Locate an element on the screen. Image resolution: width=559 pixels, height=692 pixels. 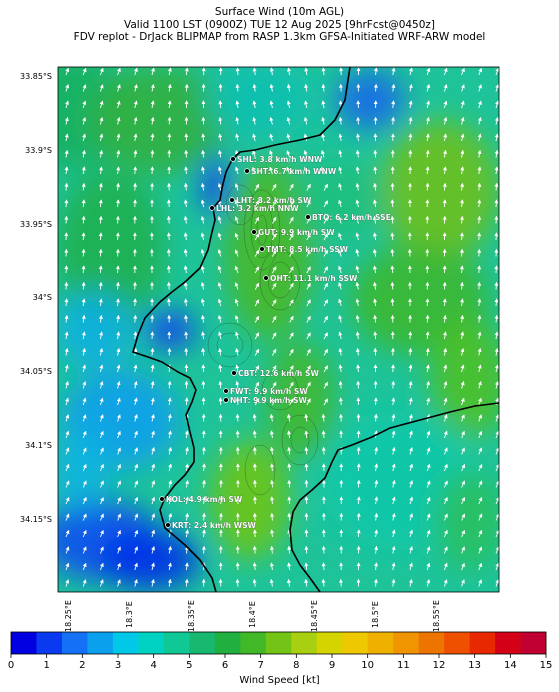
lat-tick: 34.15°S is located at coordinates (36, 519).